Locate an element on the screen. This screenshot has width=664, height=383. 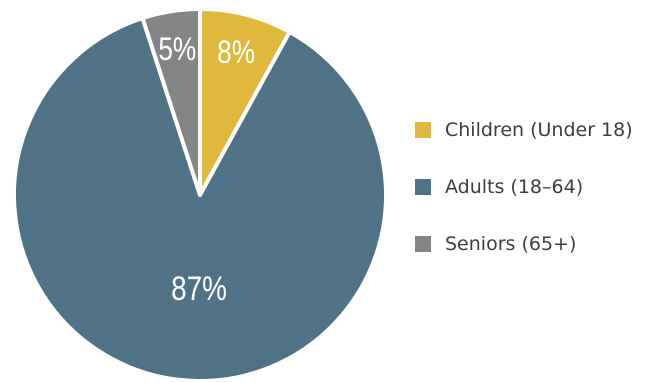
legend-label-children: Children (Under 18) is located at coordinates (539, 130).